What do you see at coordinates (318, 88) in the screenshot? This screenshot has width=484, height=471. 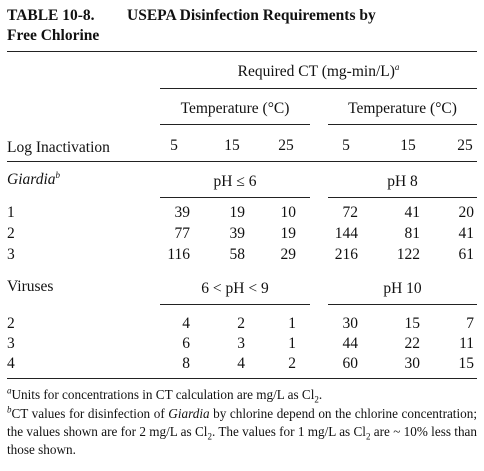 I see `required-ct-rule` at bounding box center [318, 88].